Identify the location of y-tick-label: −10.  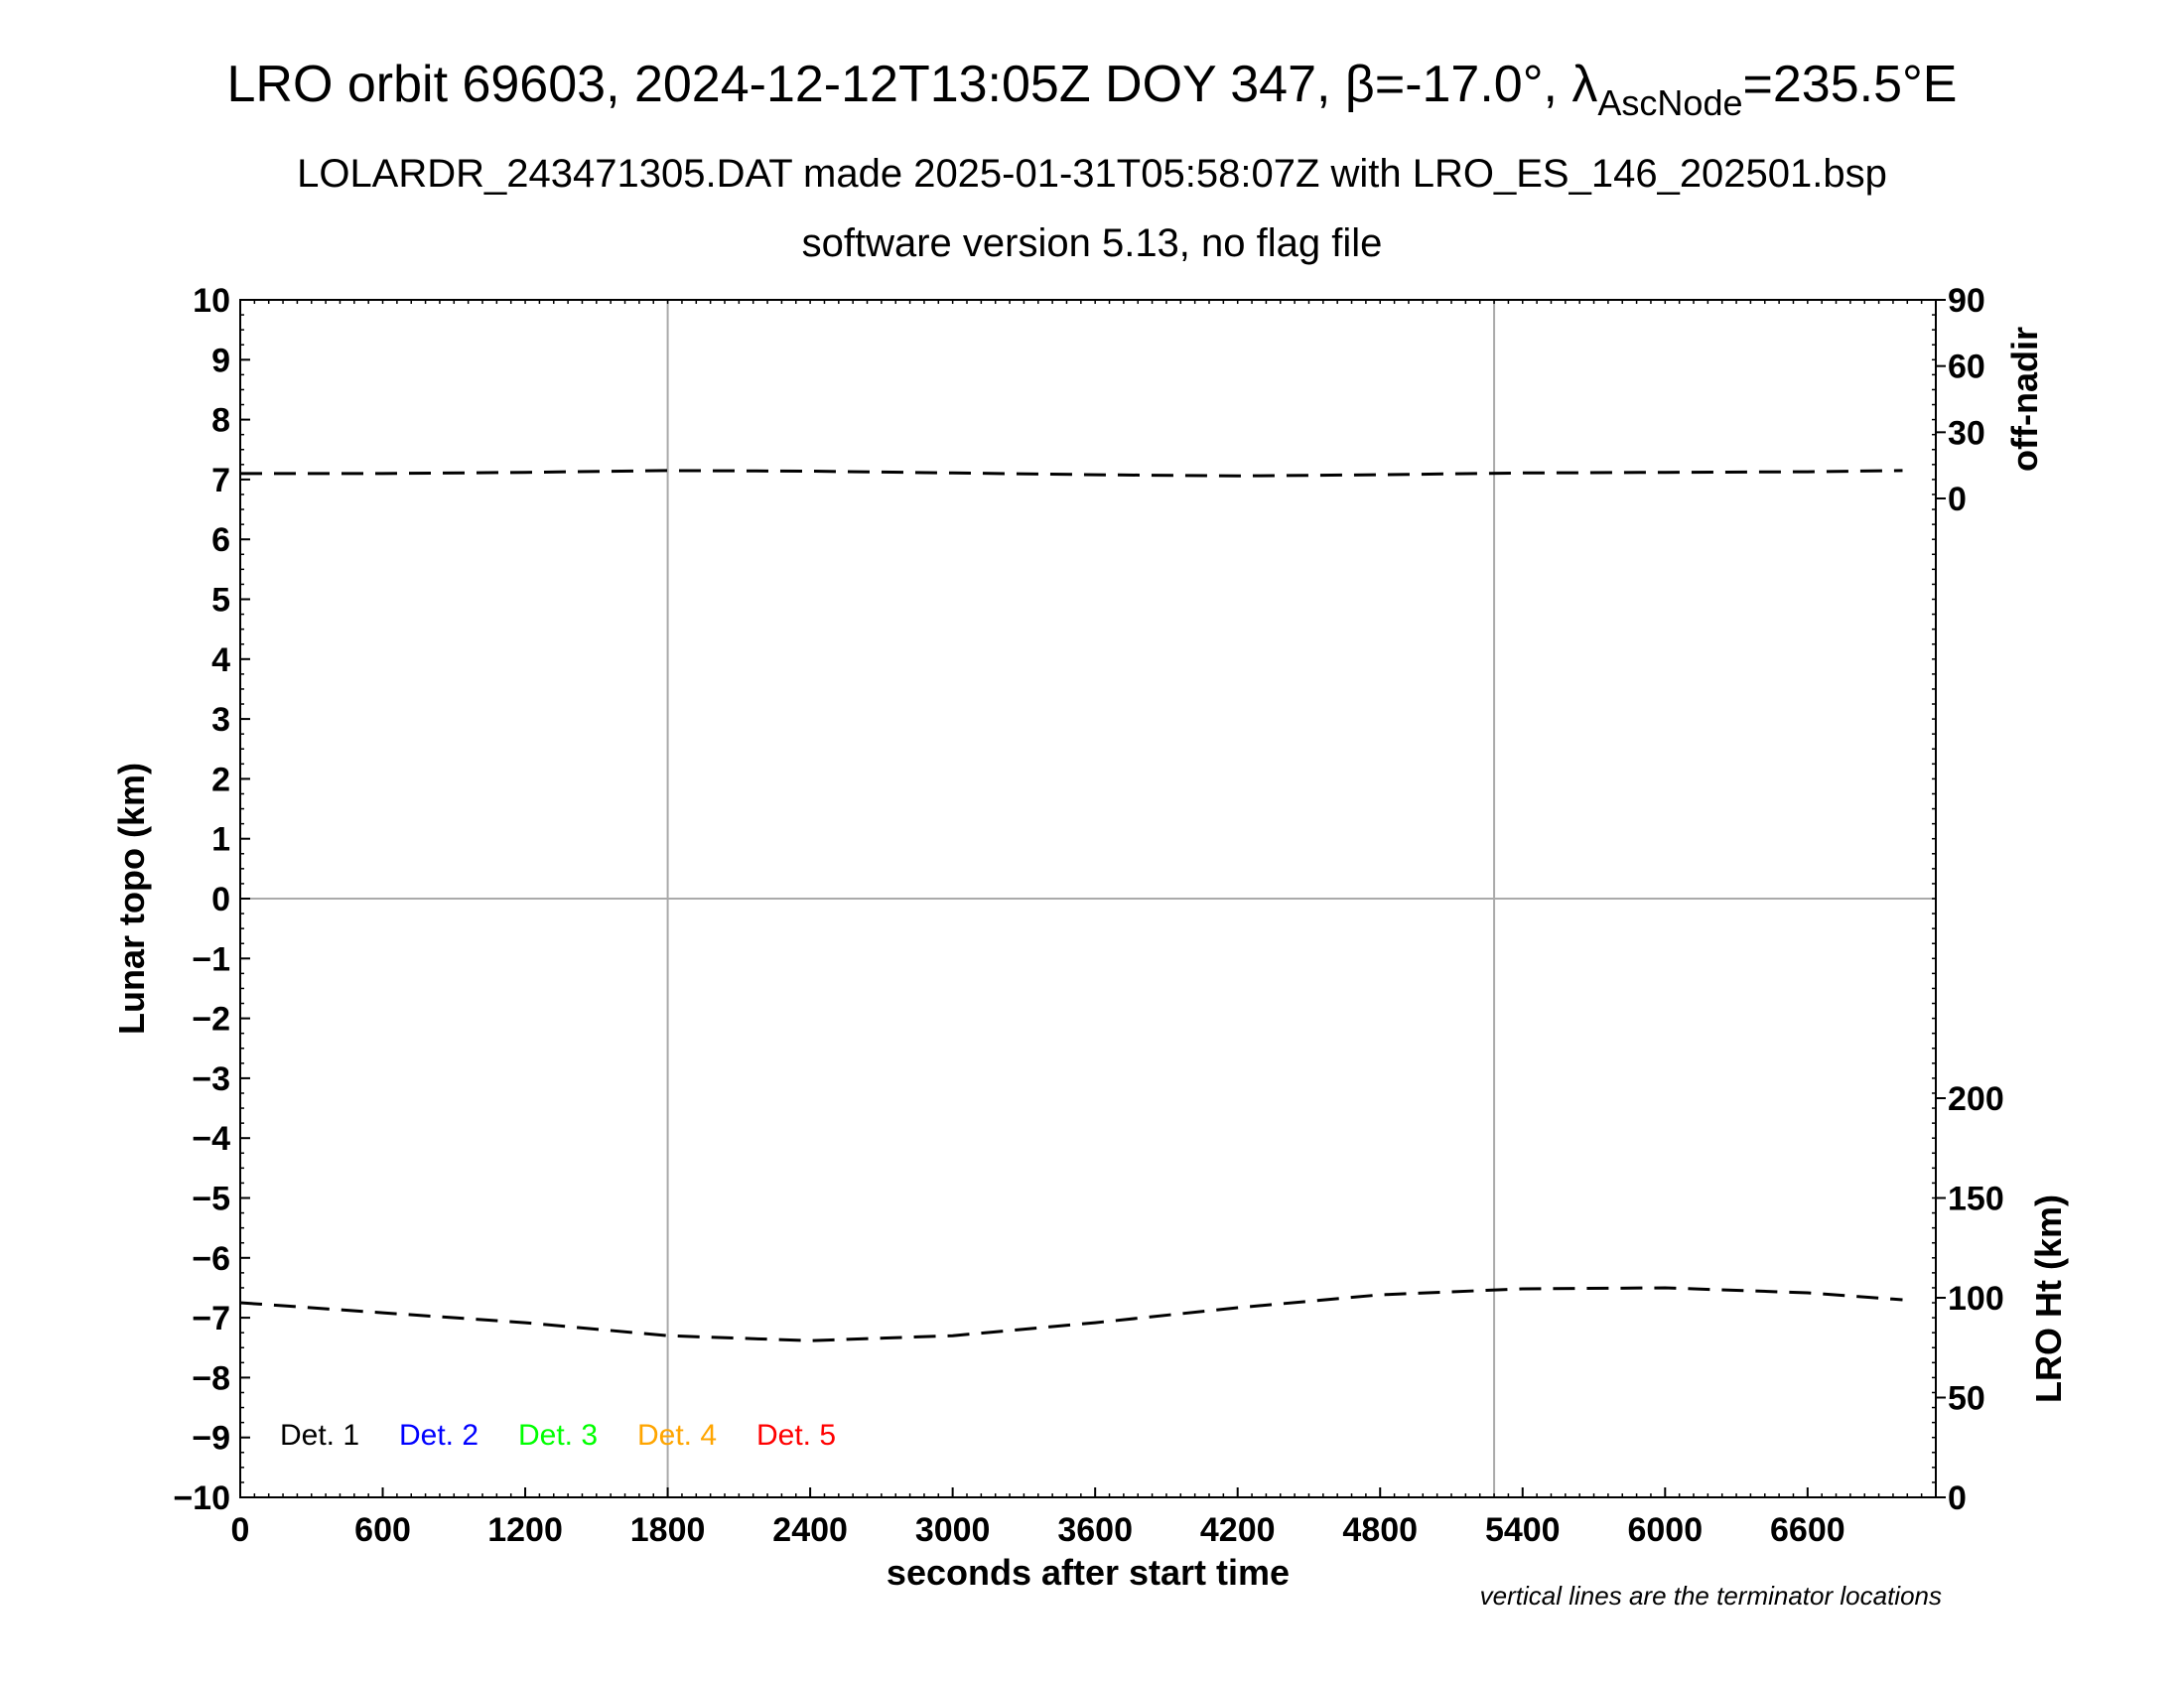
(201, 1498).